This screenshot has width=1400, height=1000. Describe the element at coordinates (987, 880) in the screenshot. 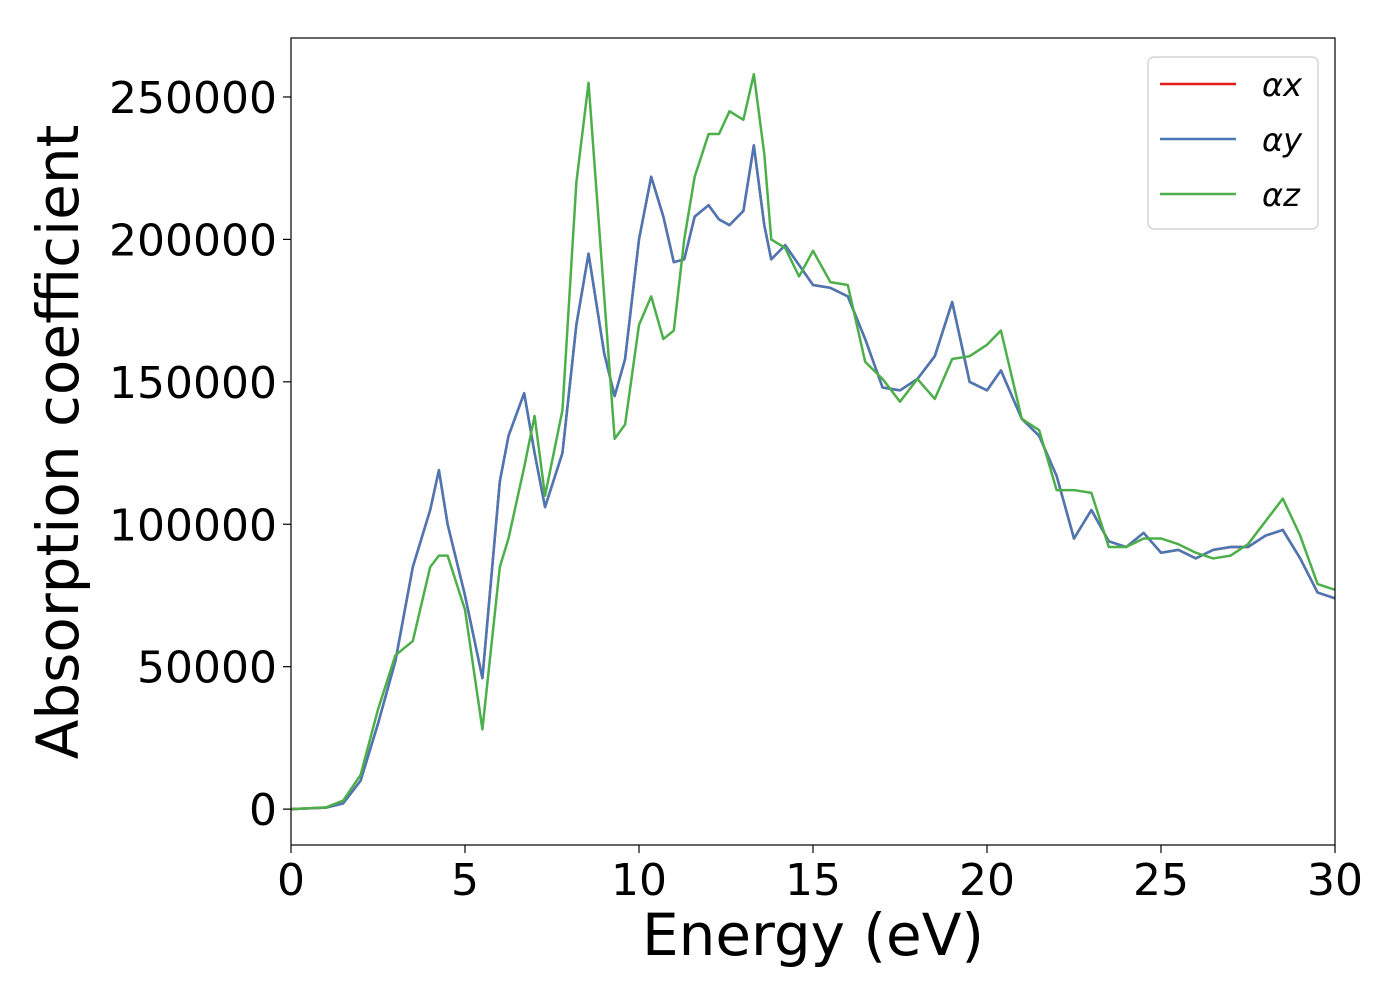

I see `x-tick-label: 20` at that location.